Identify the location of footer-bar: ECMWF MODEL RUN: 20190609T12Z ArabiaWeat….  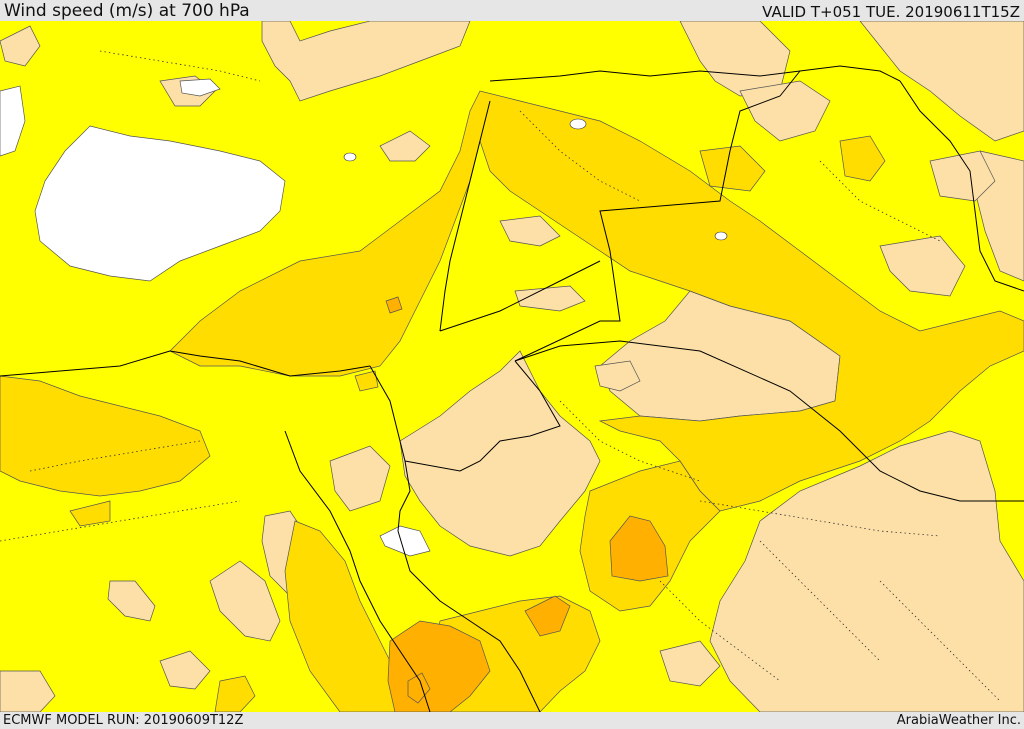
(512, 720).